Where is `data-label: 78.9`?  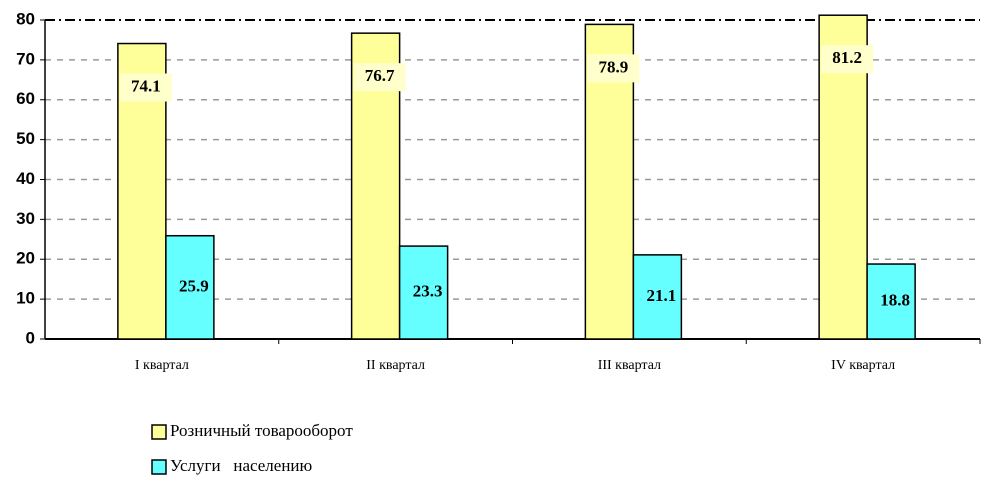
data-label: 78.9 is located at coordinates (614, 66).